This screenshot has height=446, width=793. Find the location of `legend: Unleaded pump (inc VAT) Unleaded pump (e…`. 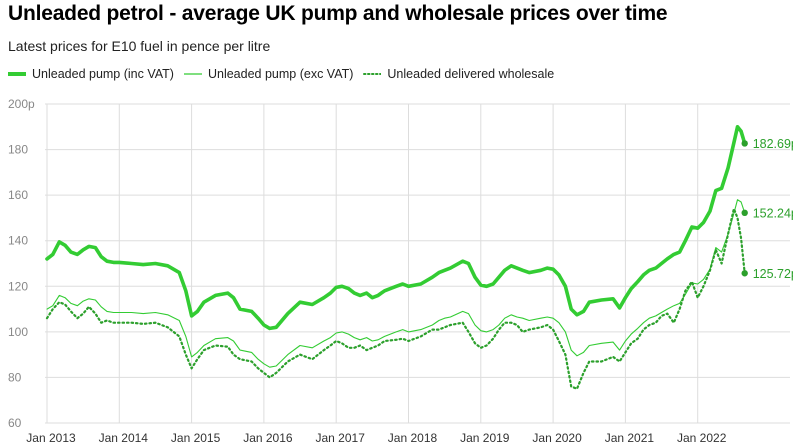

legend: Unleaded pump (inc VAT) Unleaded pump (e… is located at coordinates (286, 74).